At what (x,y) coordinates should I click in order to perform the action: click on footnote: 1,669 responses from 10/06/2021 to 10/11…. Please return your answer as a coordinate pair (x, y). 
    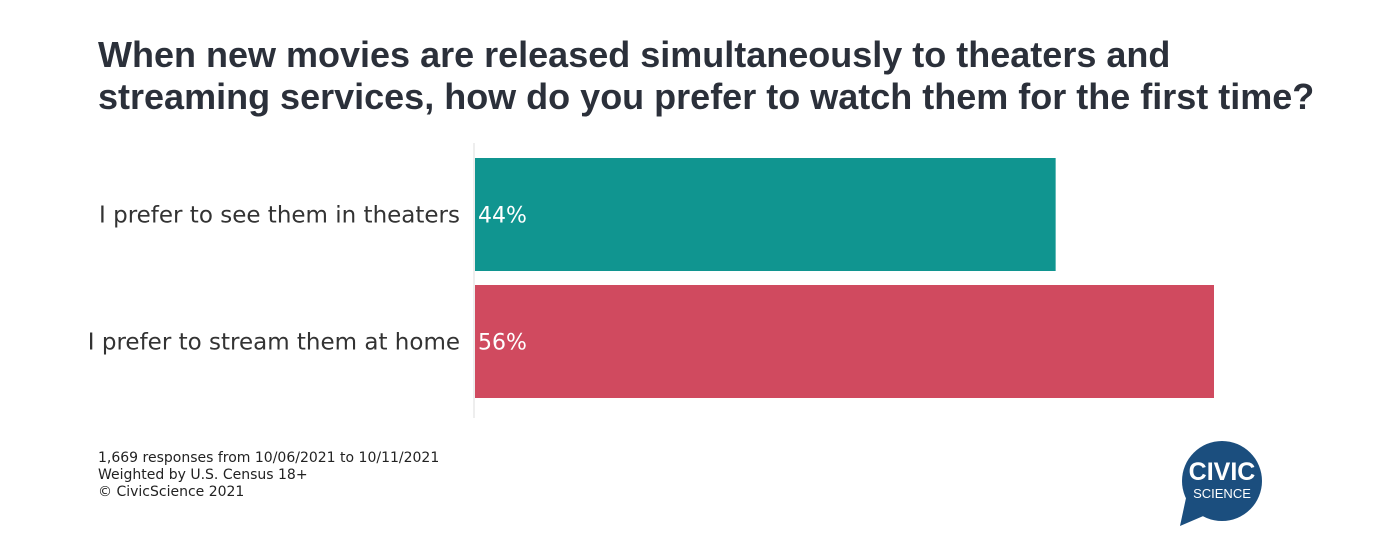
    Looking at the image, I should click on (268, 475).